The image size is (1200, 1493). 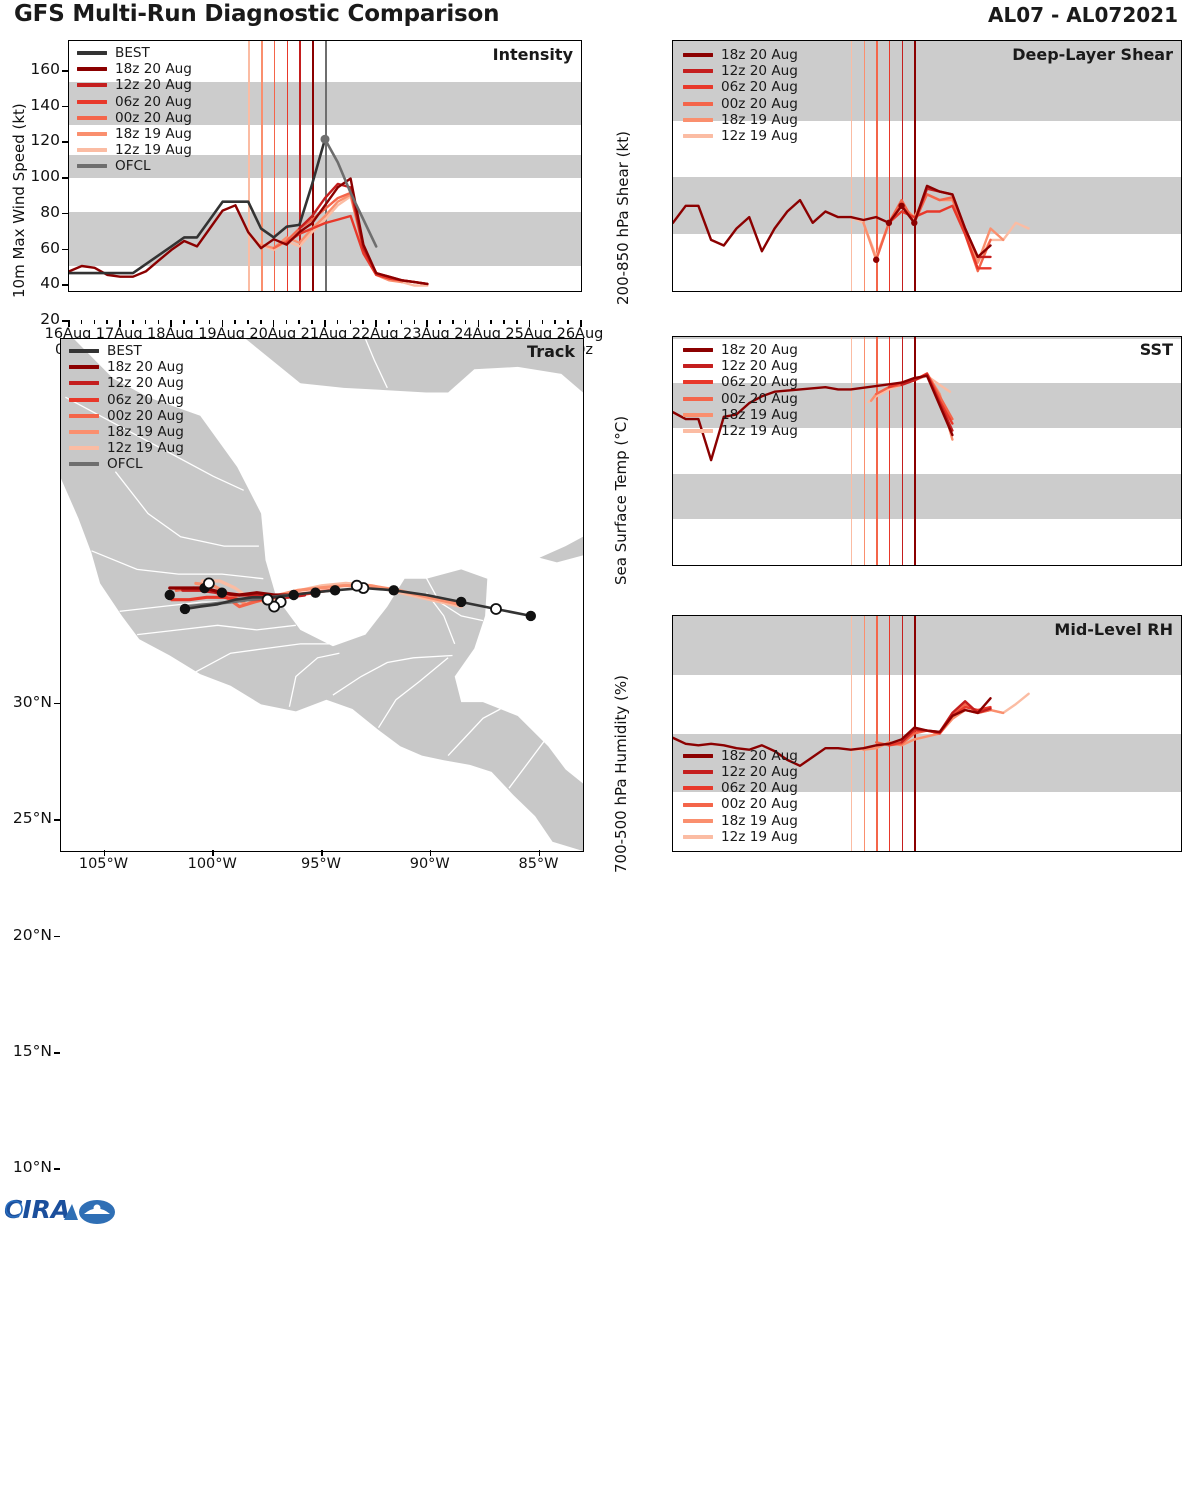 I want to click on series-line-best, so click(x=198, y=206).